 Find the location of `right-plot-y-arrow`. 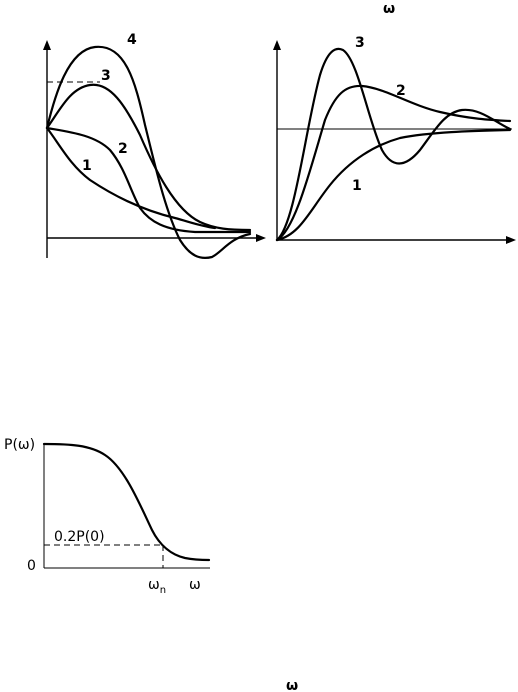

right-plot-y-arrow is located at coordinates (277, 45).